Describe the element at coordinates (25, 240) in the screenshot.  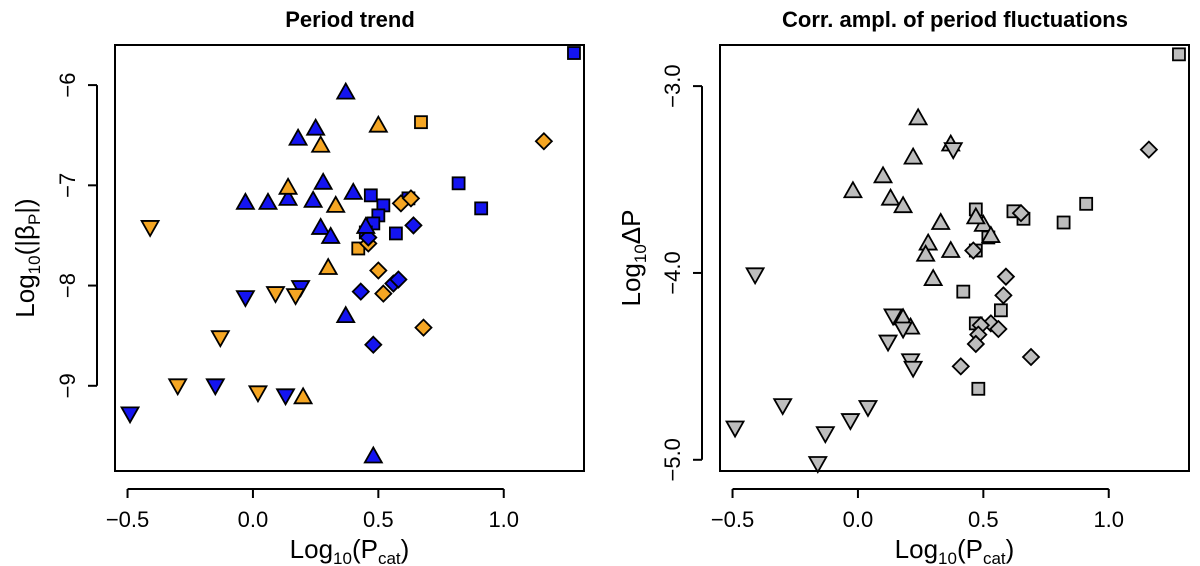
I see `label-part-paren-main: (|β` at that location.